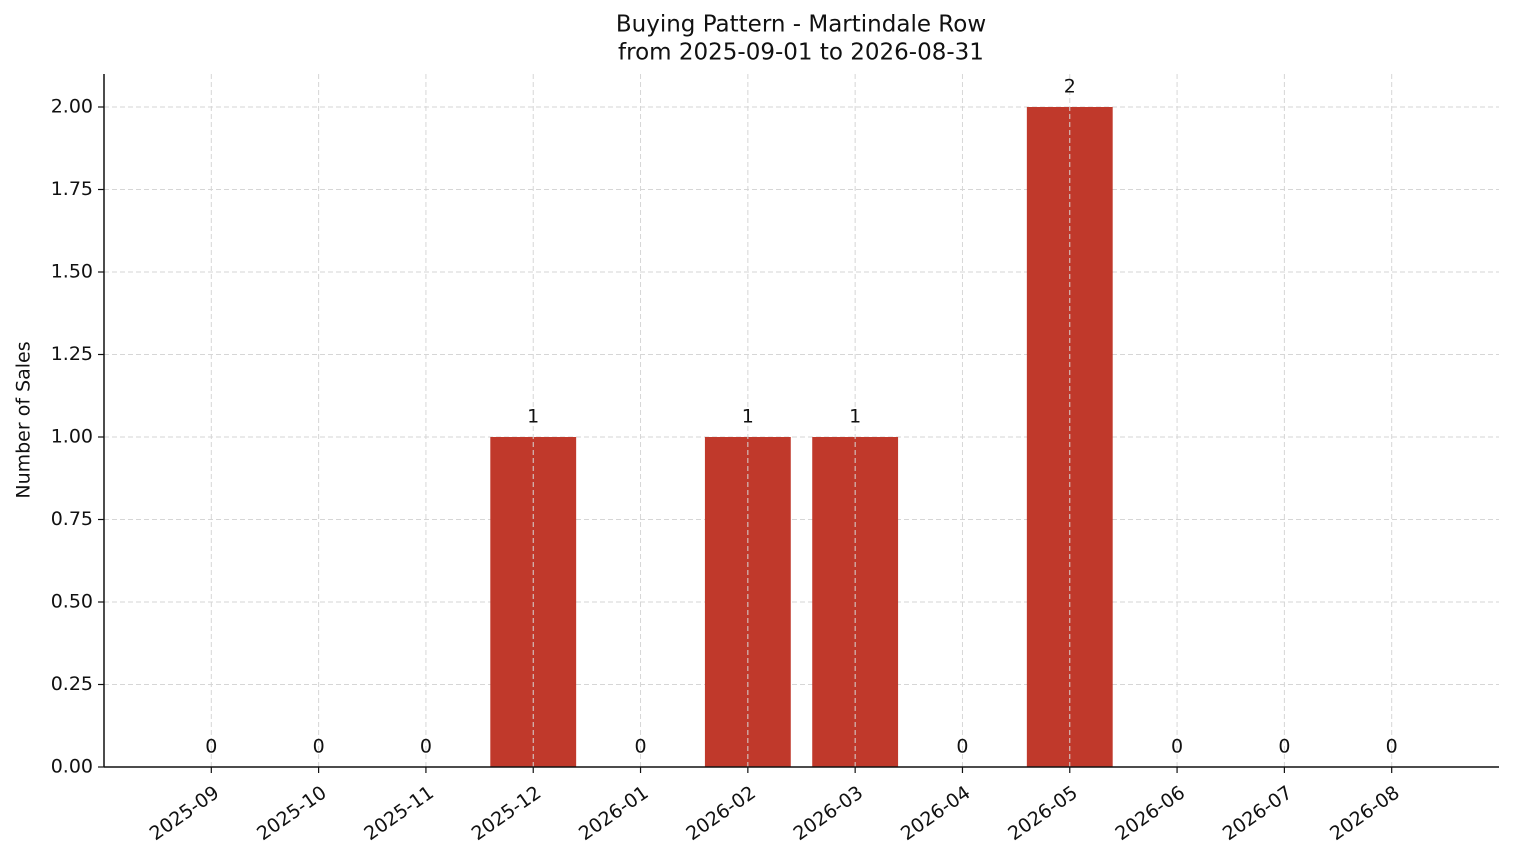 The width and height of the screenshot is (1514, 863). I want to click on x-tick-label: 2025-10, so click(292, 814).